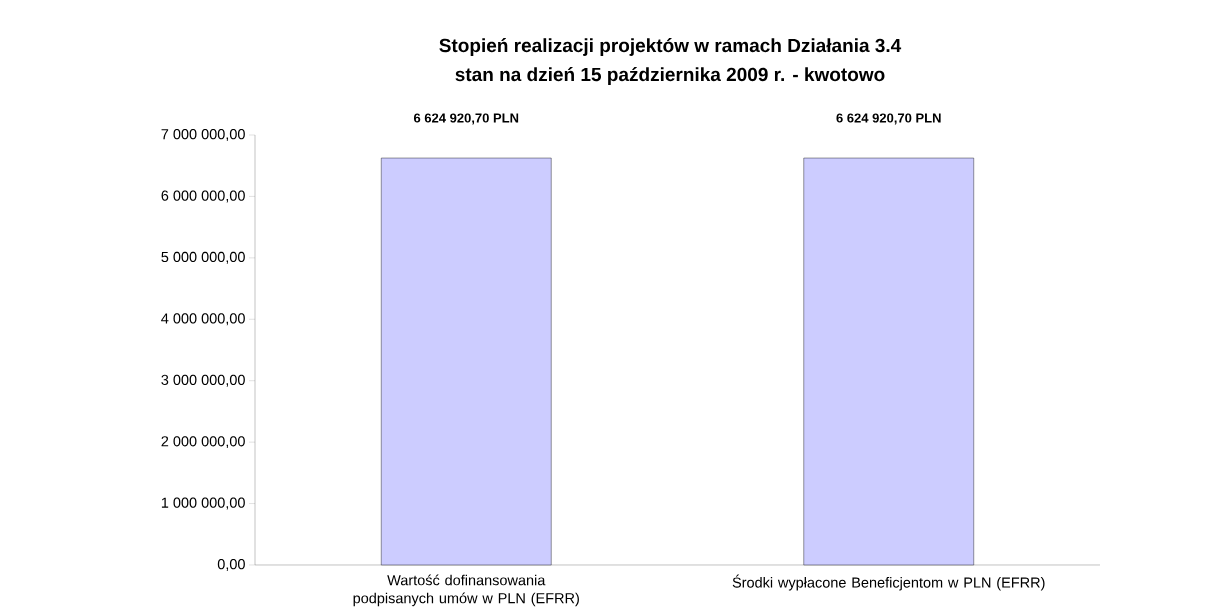 This screenshot has width=1211, height=610. Describe the element at coordinates (670, 76) in the screenshot. I see `chart-subtitle: stan na dzień 15 października 2009 r. - kwotowo` at that location.